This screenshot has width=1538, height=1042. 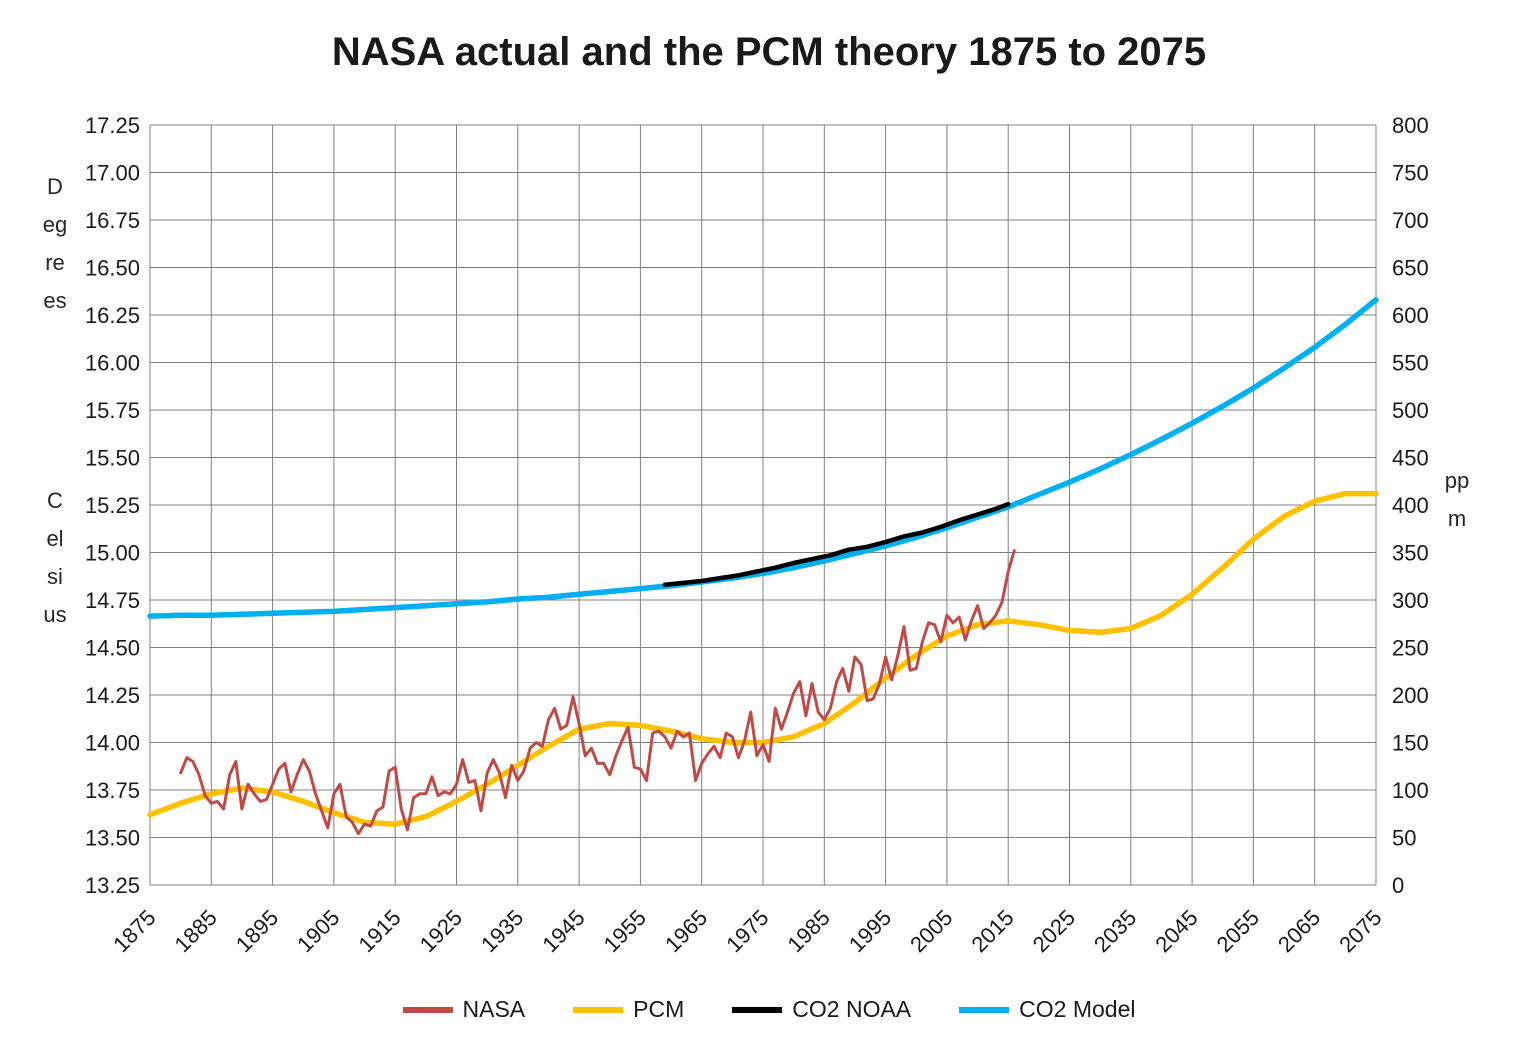 What do you see at coordinates (196, 931) in the screenshot?
I see `x-tick-label: 1885` at bounding box center [196, 931].